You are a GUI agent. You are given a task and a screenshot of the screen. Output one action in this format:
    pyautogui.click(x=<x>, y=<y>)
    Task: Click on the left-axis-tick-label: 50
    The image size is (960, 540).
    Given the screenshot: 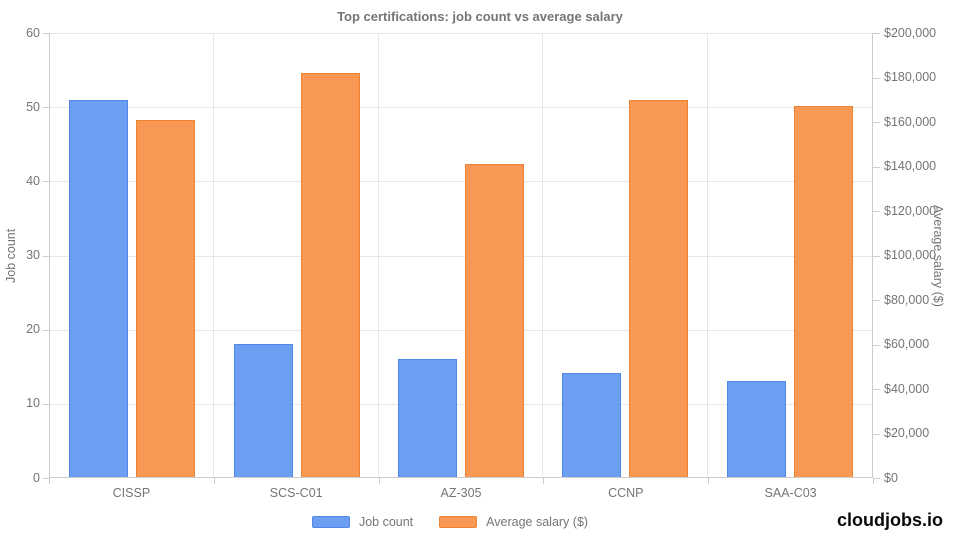 What is the action you would take?
    pyautogui.click(x=33, y=106)
    